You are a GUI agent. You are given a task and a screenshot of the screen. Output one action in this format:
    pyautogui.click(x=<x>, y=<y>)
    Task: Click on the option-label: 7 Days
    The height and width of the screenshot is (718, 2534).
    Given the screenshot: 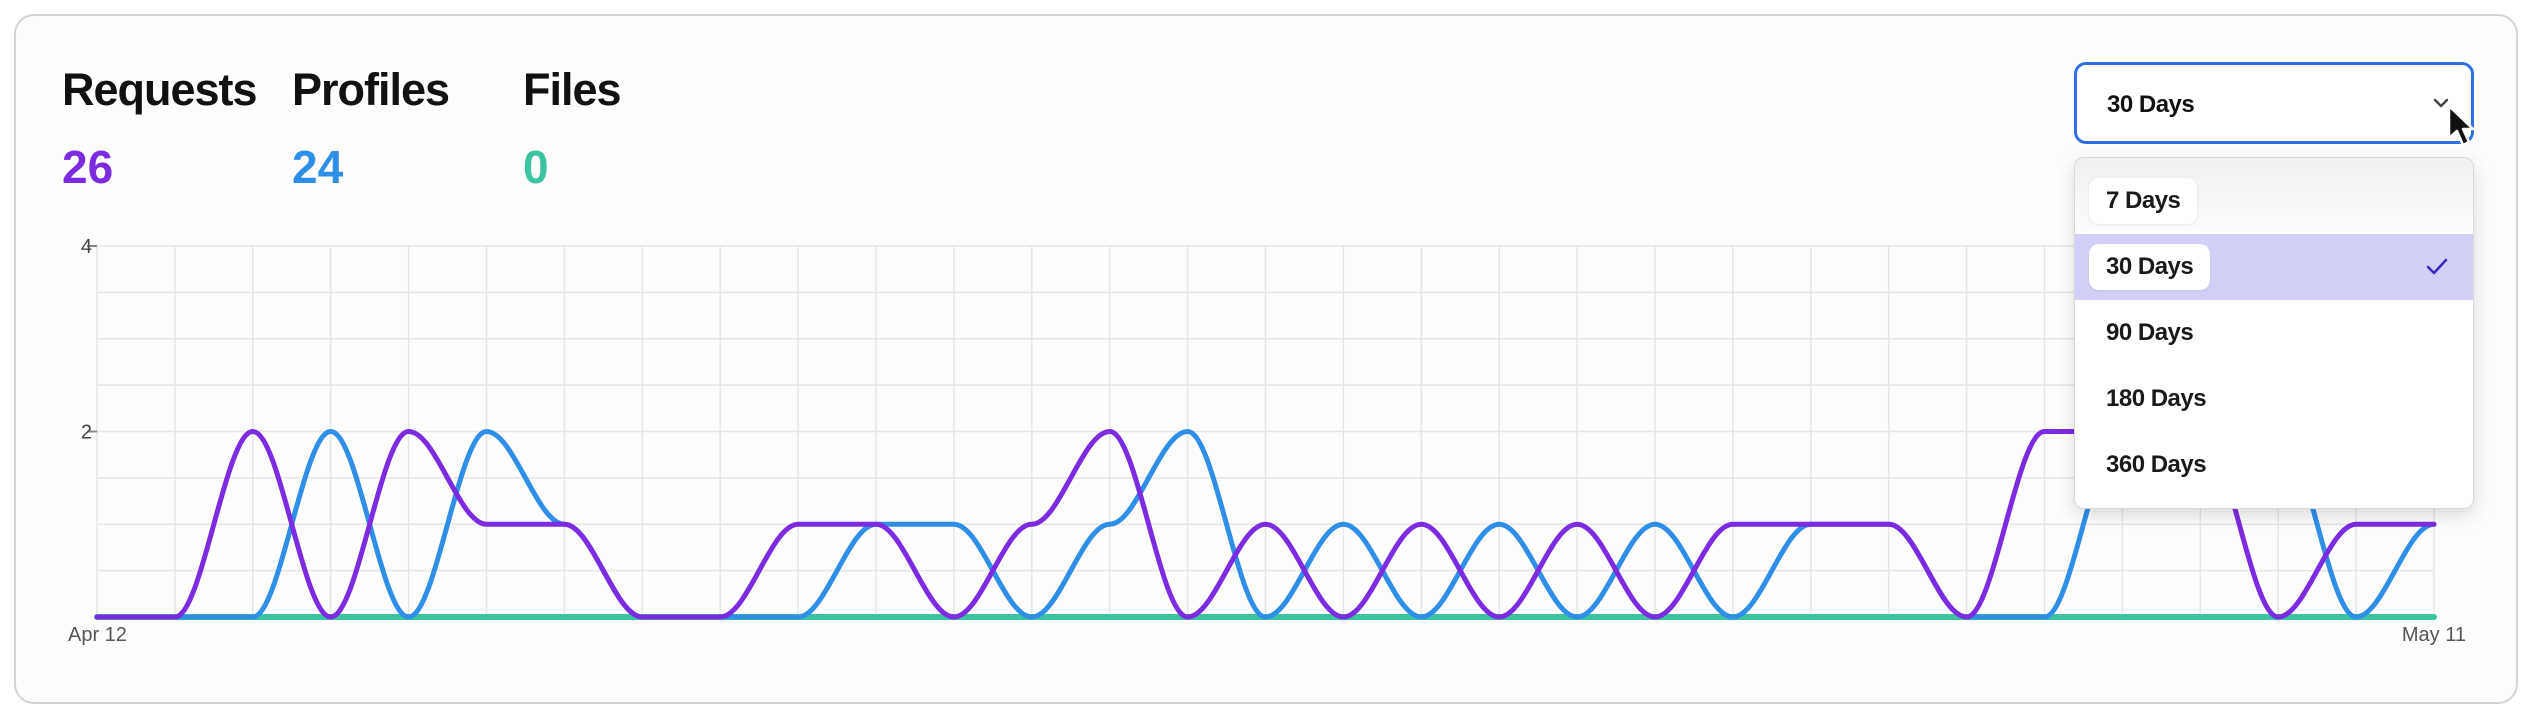 What is the action you would take?
    pyautogui.click(x=2143, y=201)
    